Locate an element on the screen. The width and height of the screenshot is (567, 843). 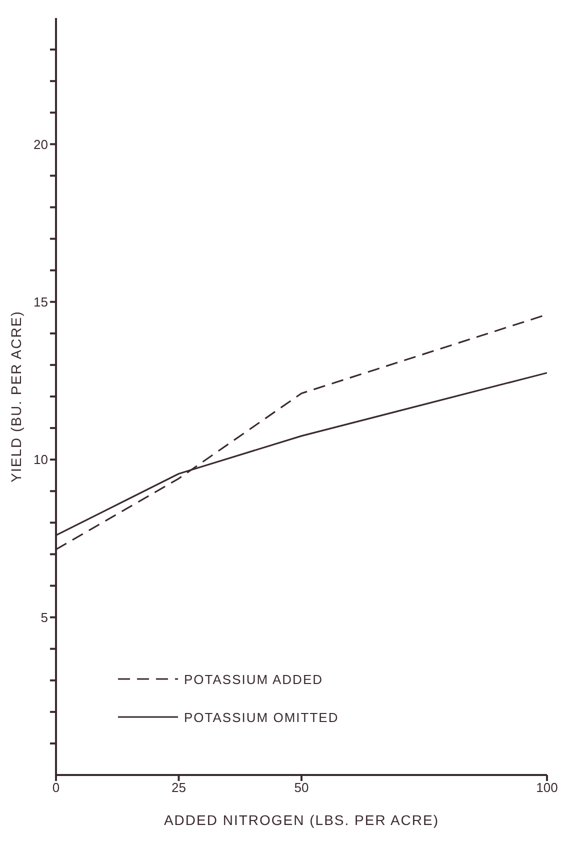
legend-label: POTASSIUM OMITTED is located at coordinates (261, 717).